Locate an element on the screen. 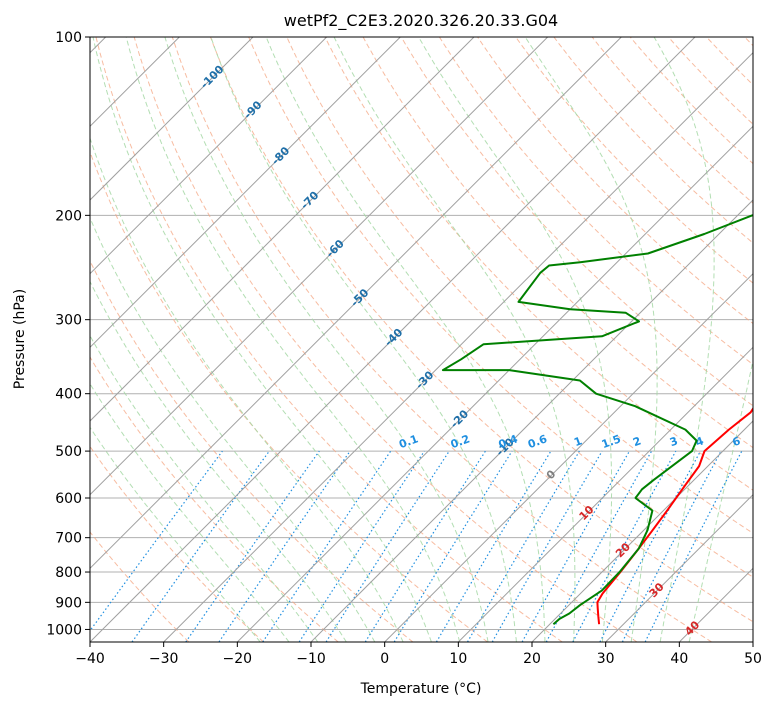 This screenshot has width=775, height=708. y-tick-label: 800 is located at coordinates (68, 573).